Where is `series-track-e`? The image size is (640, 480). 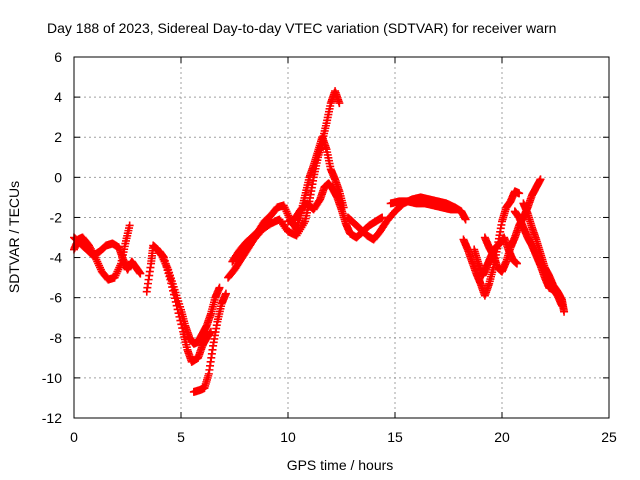 series-track-e is located at coordinates (209, 342).